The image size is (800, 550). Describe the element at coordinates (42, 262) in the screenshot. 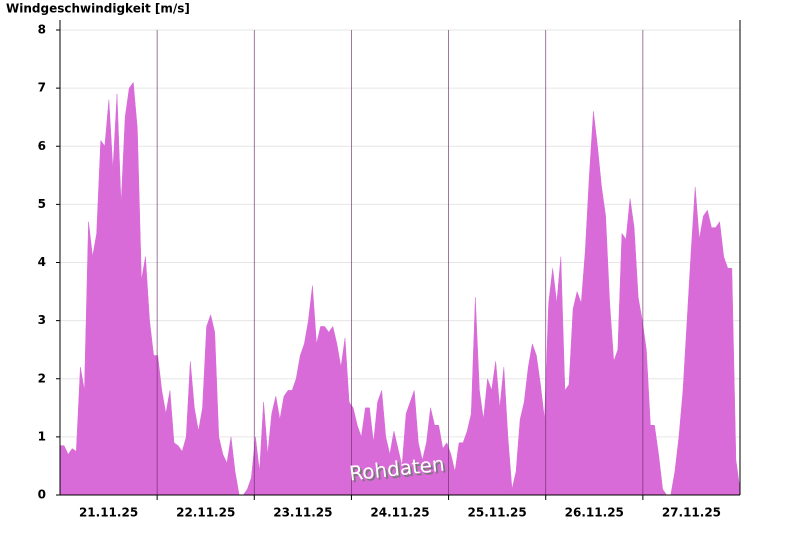

I see `y-tick-label: 4` at that location.